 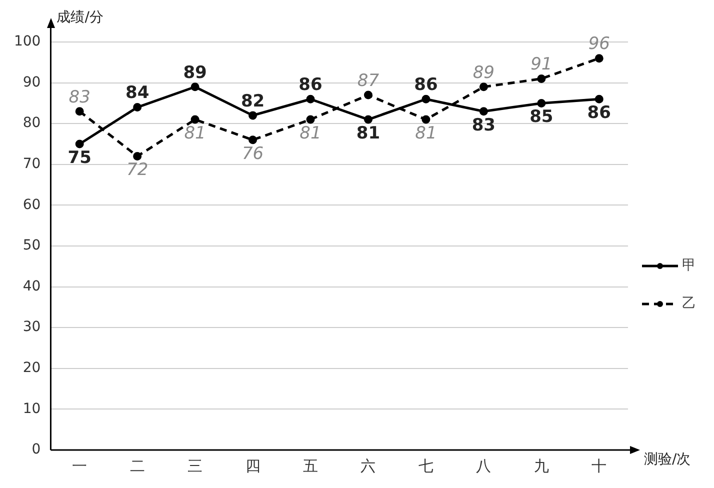 What do you see at coordinates (689, 266) in the screenshot?
I see `legend-label: 甲` at bounding box center [689, 266].